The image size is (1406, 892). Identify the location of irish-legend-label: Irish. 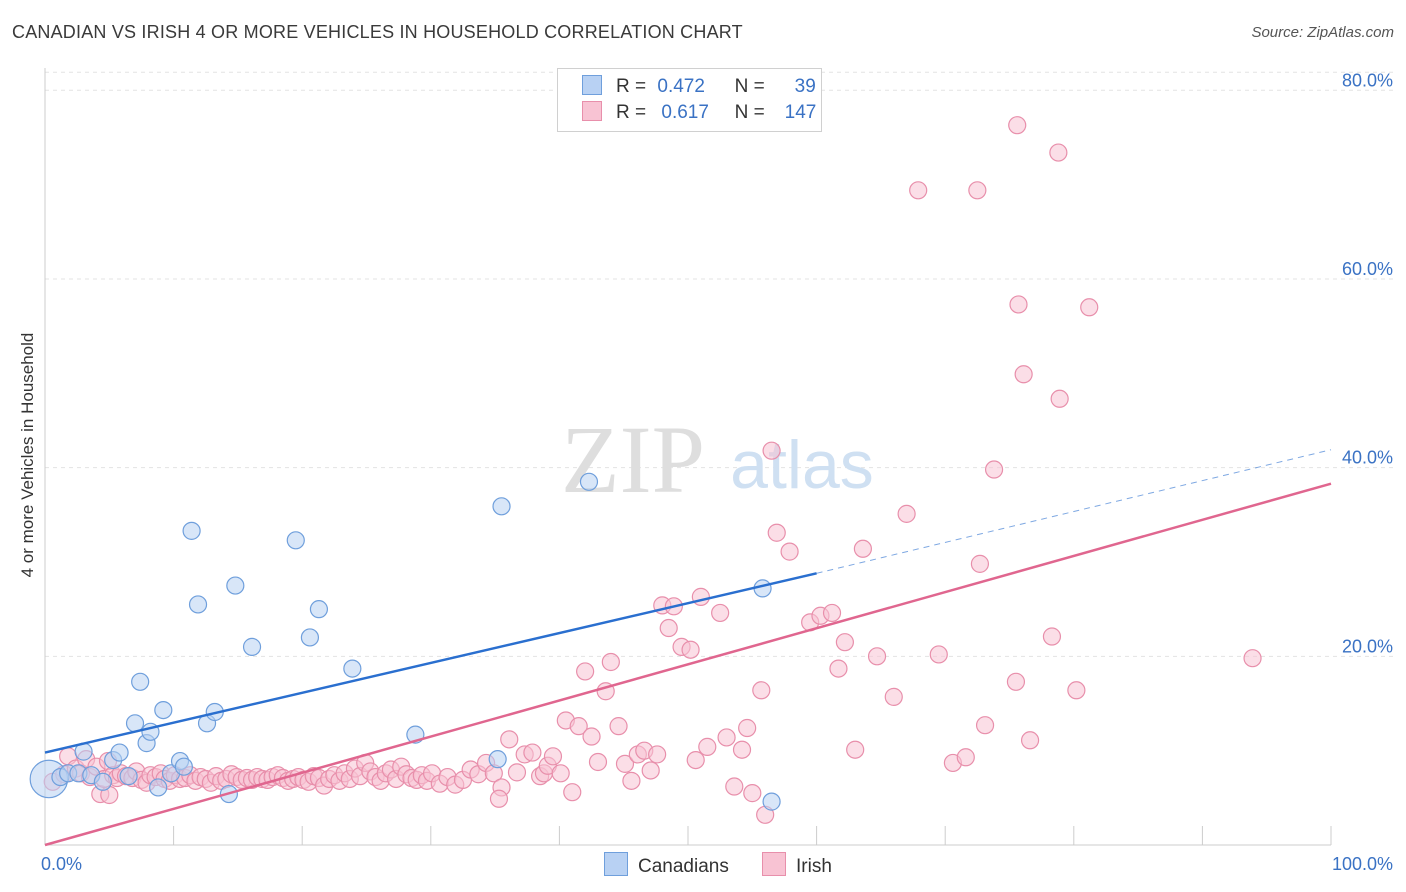
(814, 866).